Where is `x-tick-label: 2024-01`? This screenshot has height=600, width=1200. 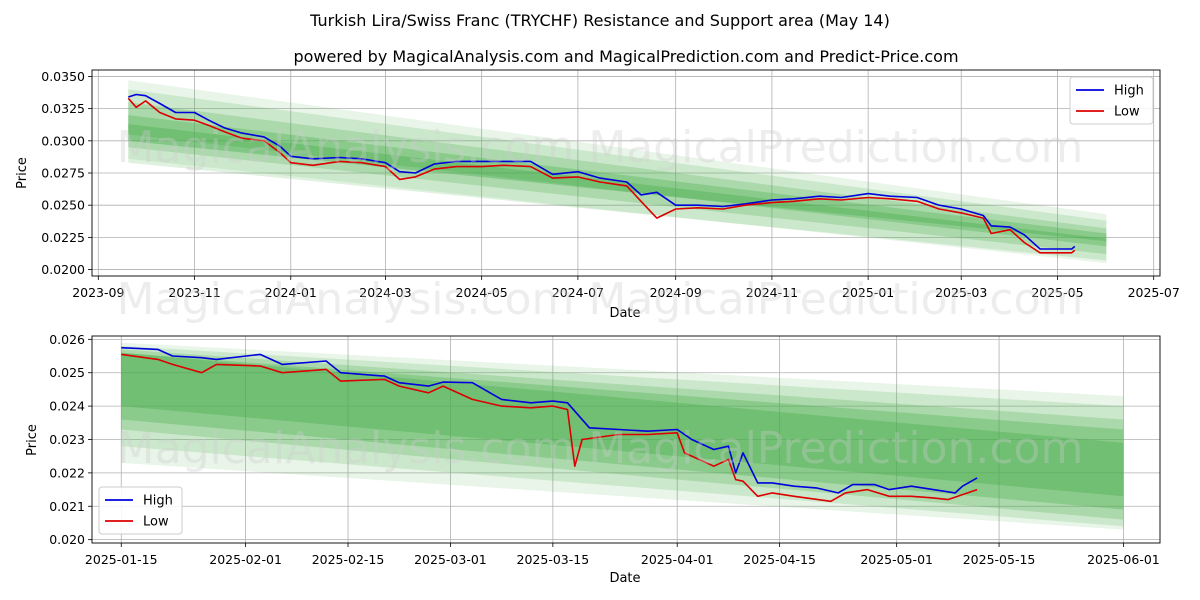 x-tick-label: 2024-01 is located at coordinates (291, 292).